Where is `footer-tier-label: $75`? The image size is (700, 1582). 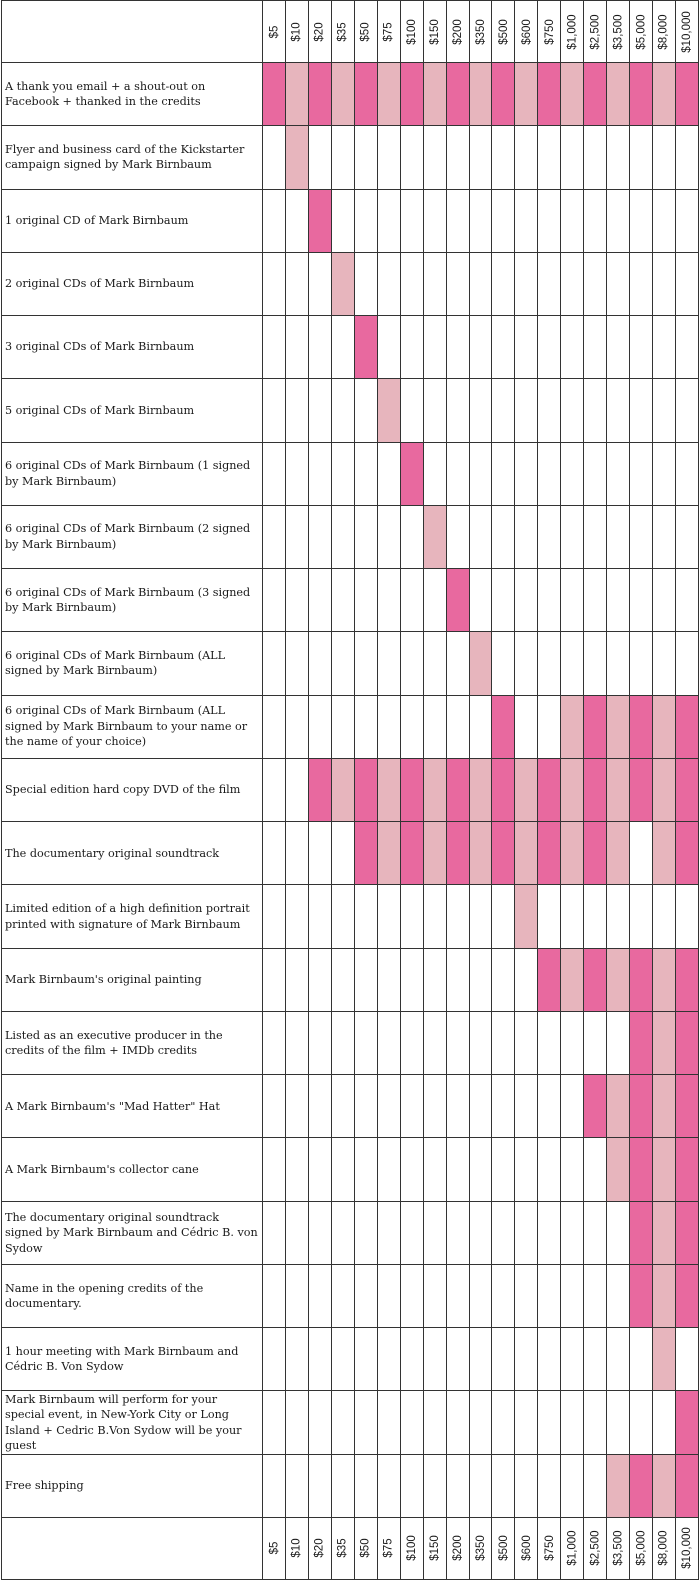 footer-tier-label: $75 is located at coordinates (388, 1548).